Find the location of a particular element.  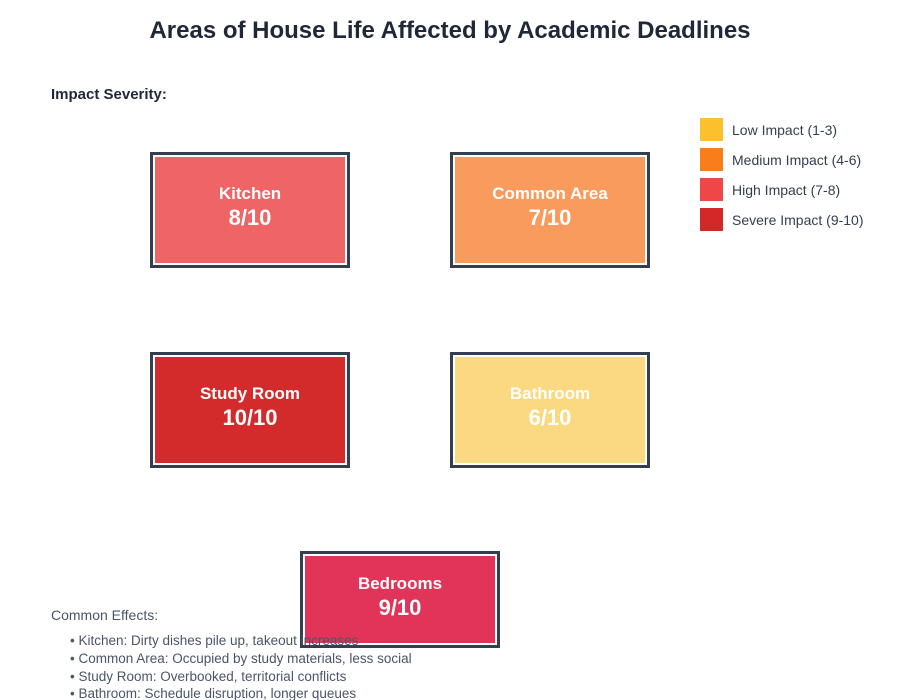

room-box-common-area: Common Area 7/10 is located at coordinates (550, 210).